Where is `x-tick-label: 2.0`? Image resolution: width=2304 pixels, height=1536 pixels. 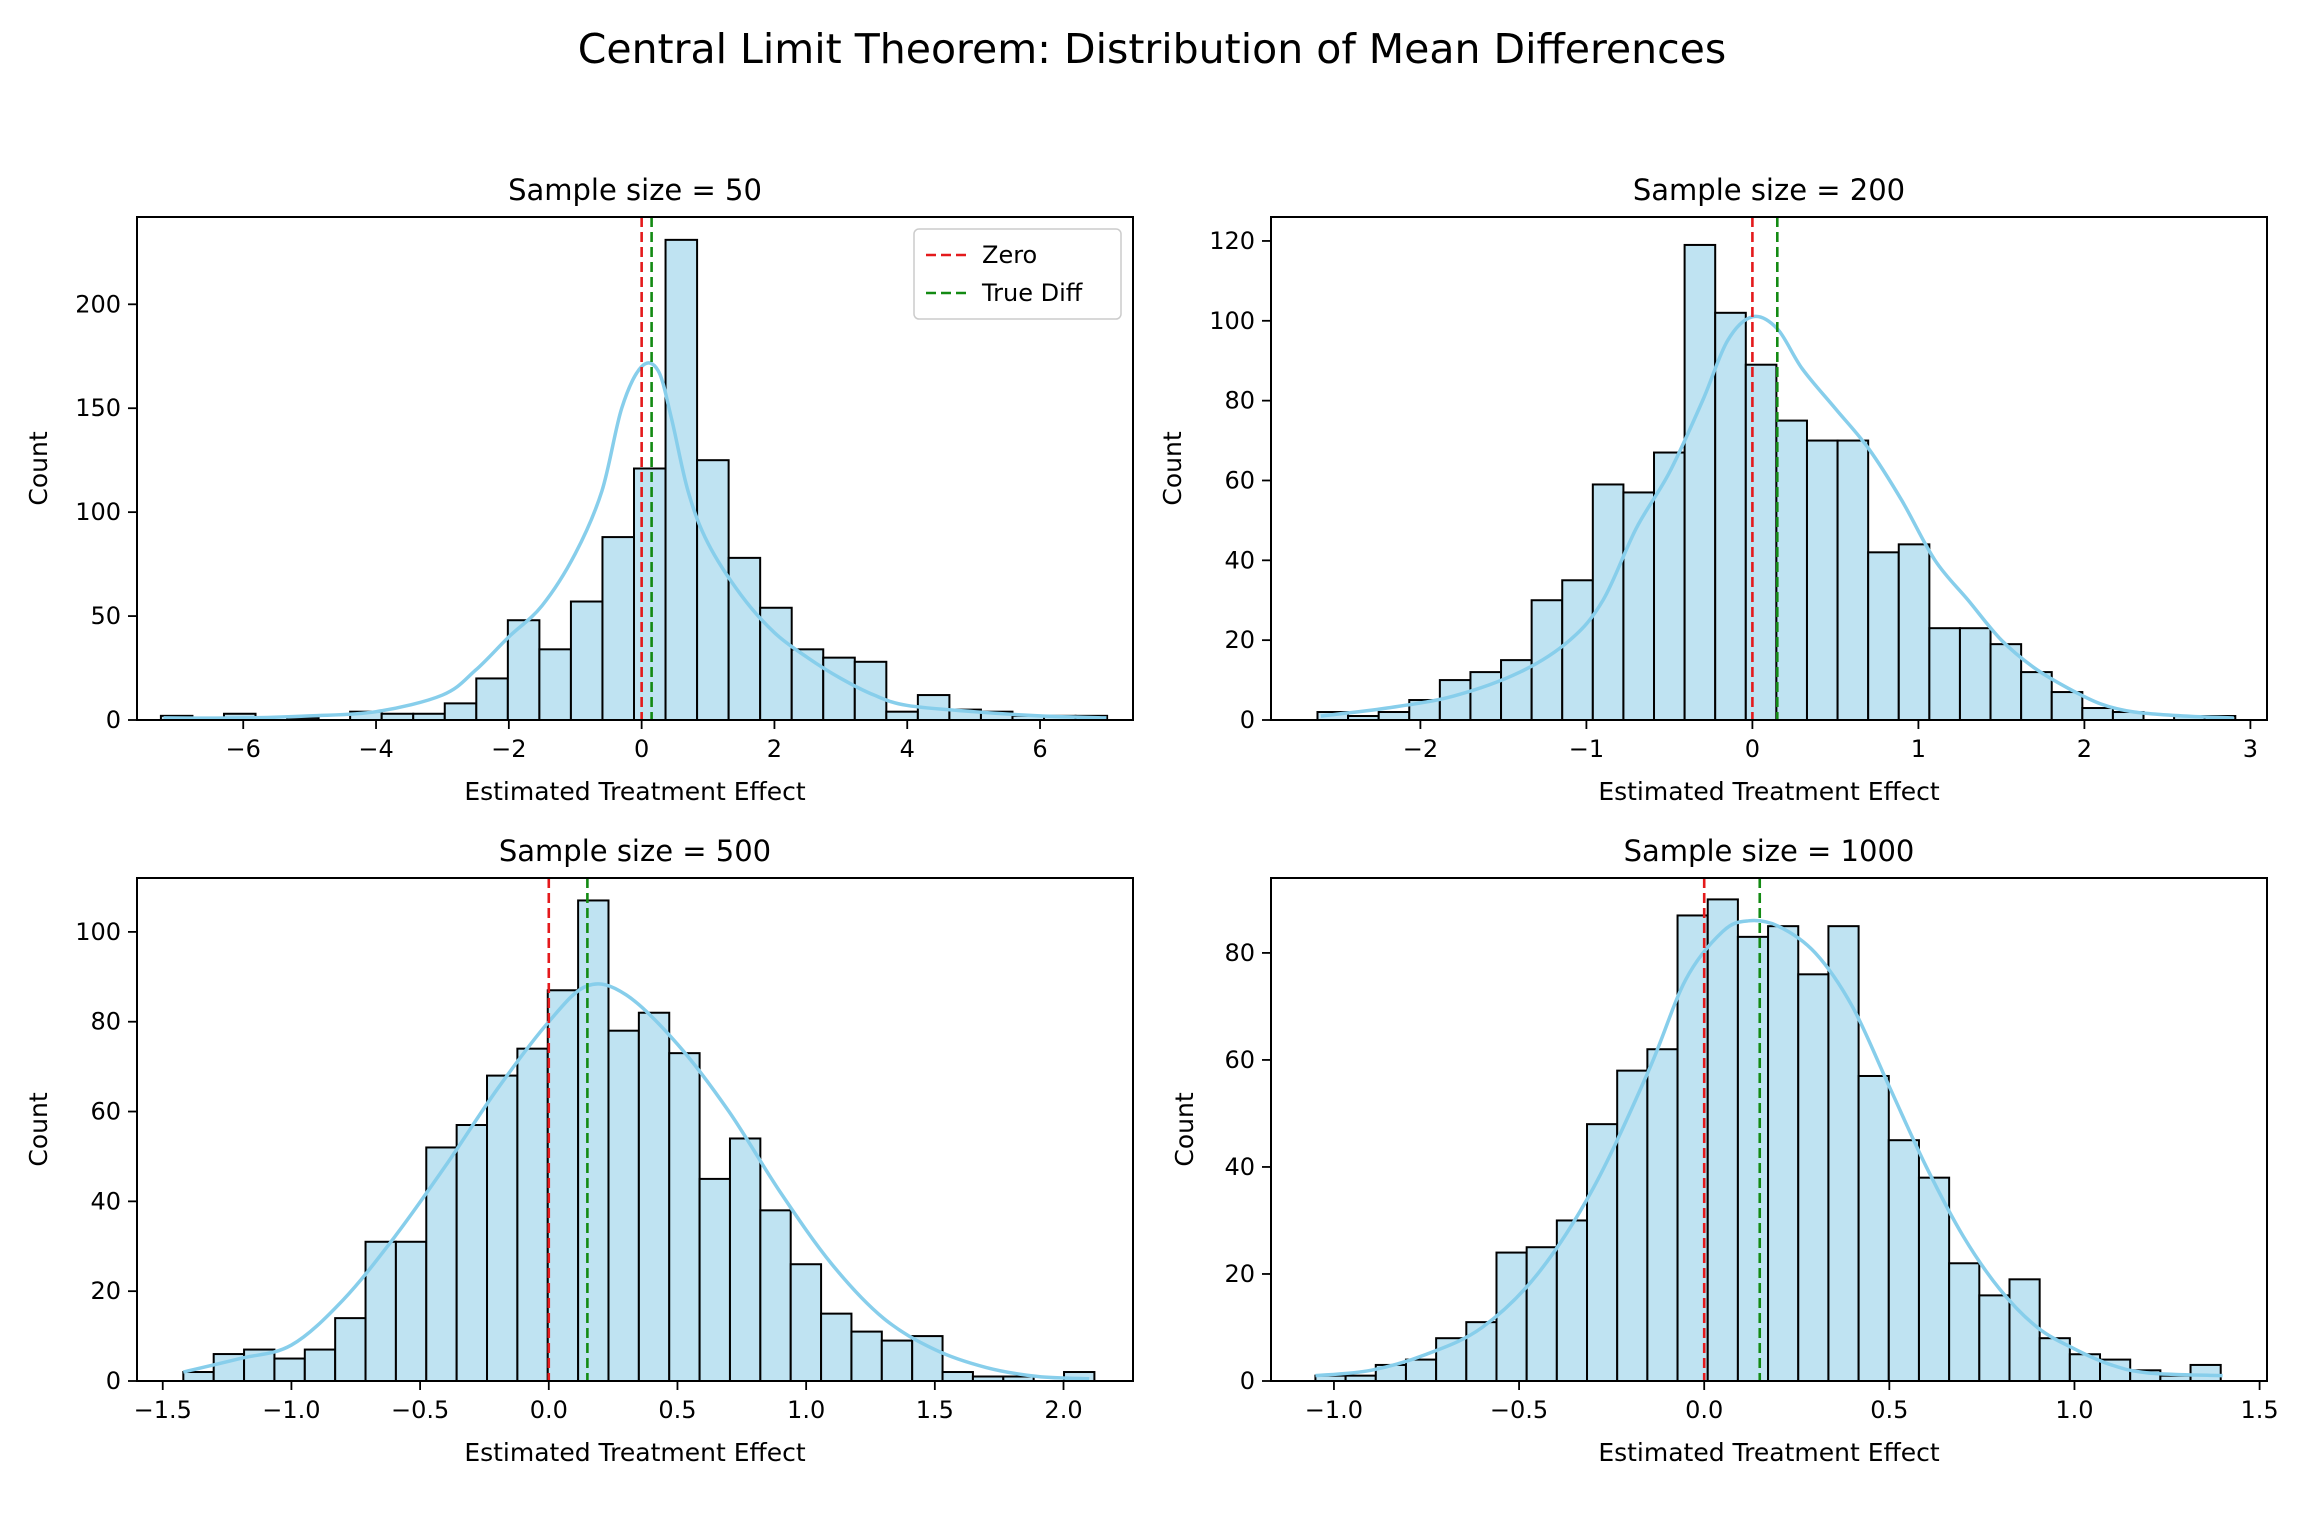 x-tick-label: 2.0 is located at coordinates (1063, 1410).